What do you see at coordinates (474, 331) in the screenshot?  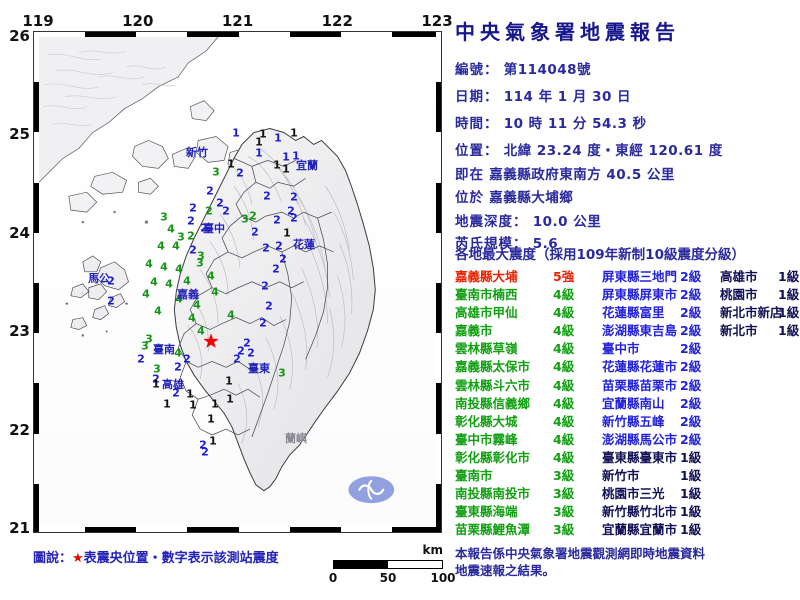 I see `intensity-place: 嘉義市` at bounding box center [474, 331].